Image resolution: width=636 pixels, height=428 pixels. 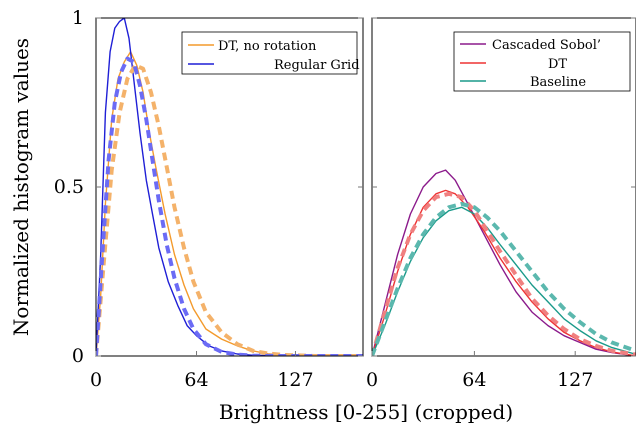 What do you see at coordinates (295, 380) in the screenshot?
I see `panel-0-x-tick-label: 127` at bounding box center [295, 380].